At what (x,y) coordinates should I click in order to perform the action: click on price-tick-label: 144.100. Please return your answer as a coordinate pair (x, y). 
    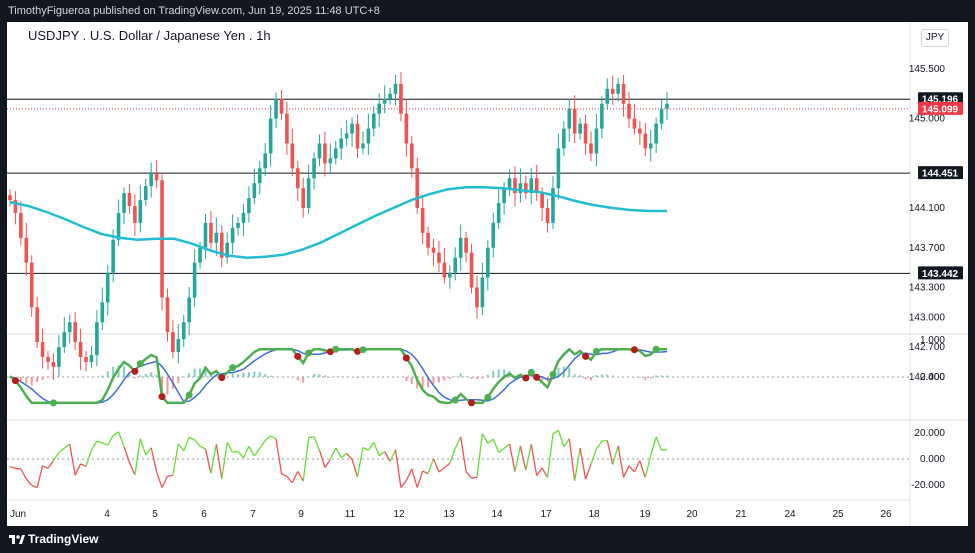
    Looking at the image, I should click on (927, 208).